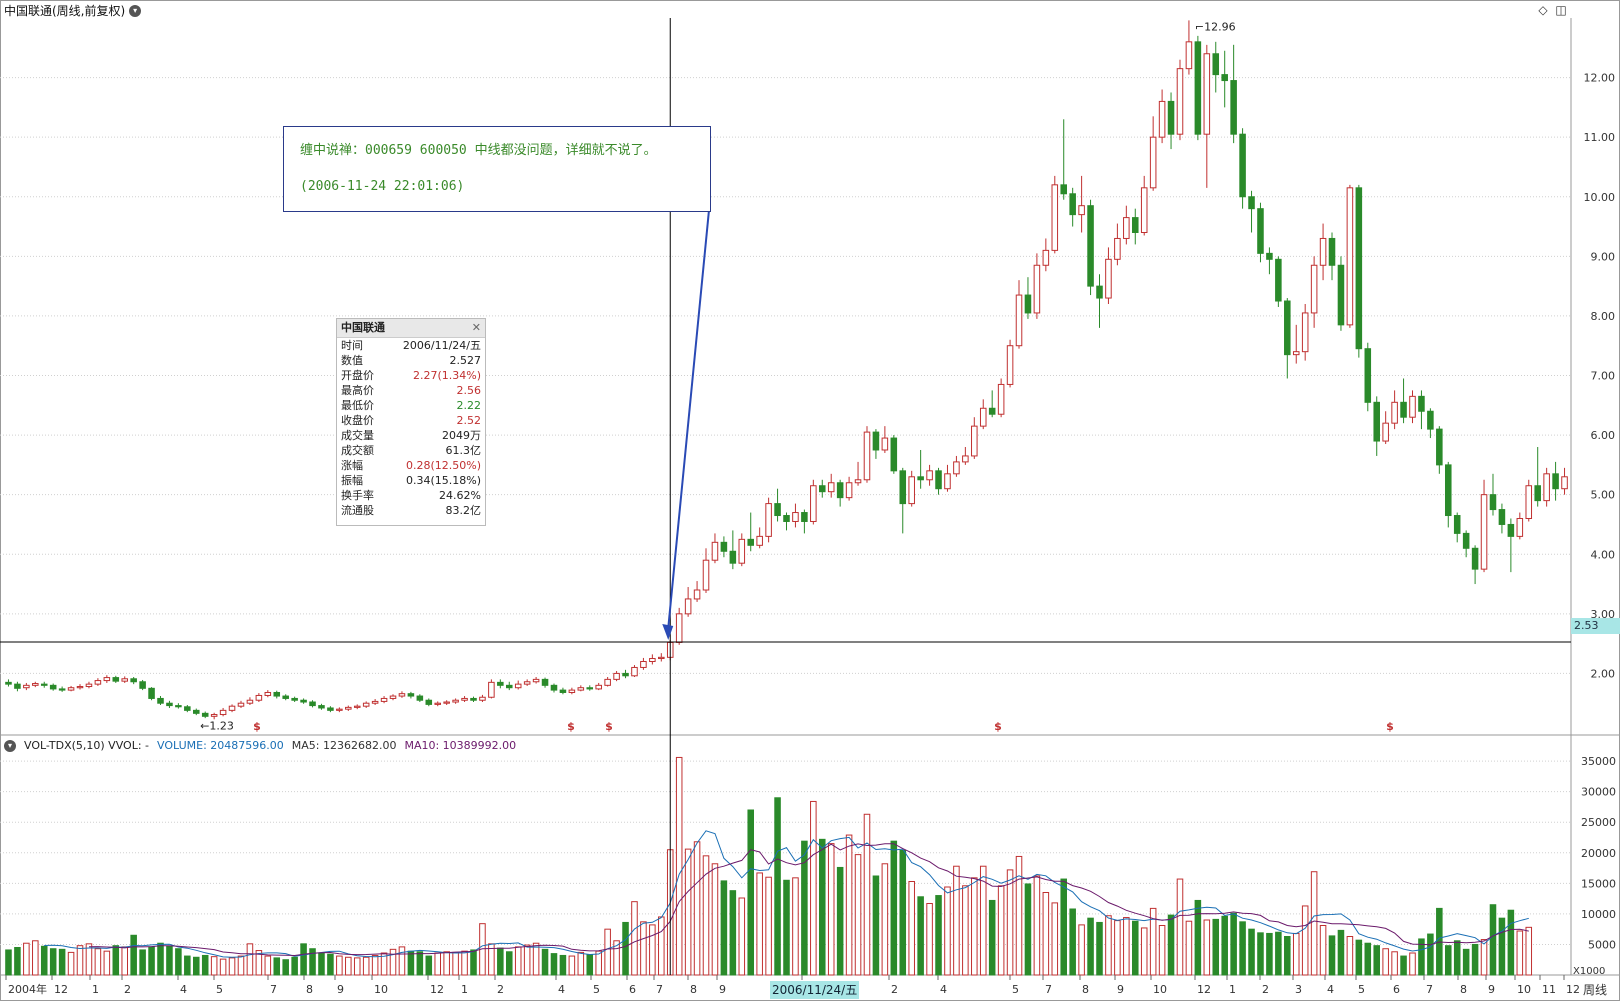  What do you see at coordinates (1491, 989) in the screenshot?
I see `date-tick-label: 9` at bounding box center [1491, 989].